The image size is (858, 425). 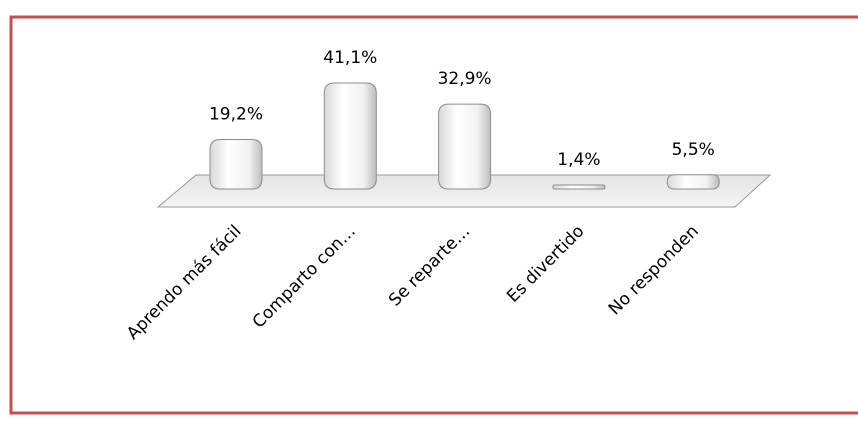 What do you see at coordinates (693, 150) in the screenshot?
I see `value-label: 5,5%` at bounding box center [693, 150].